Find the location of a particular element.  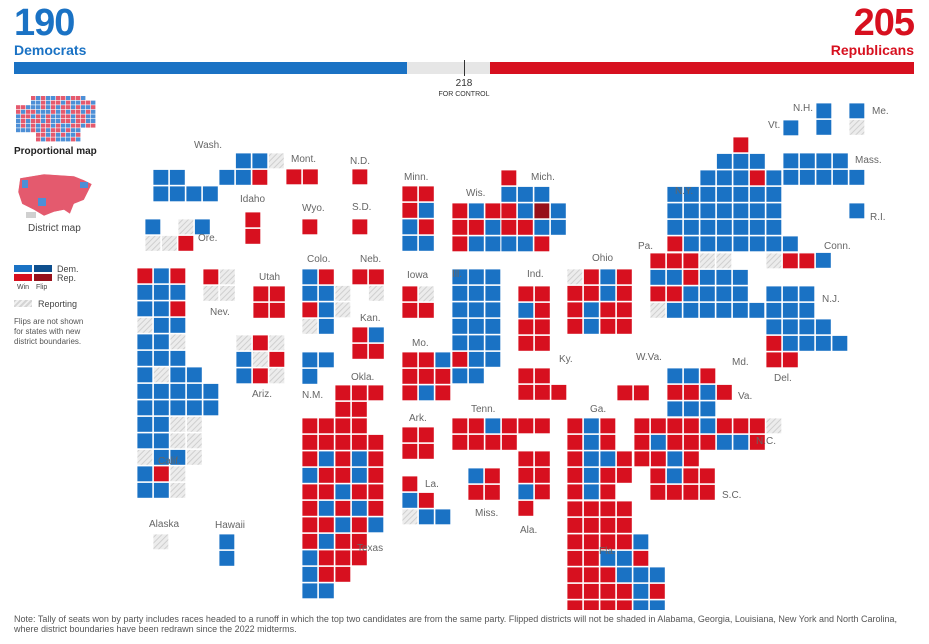

state-alaska is located at coordinates (161, 542).